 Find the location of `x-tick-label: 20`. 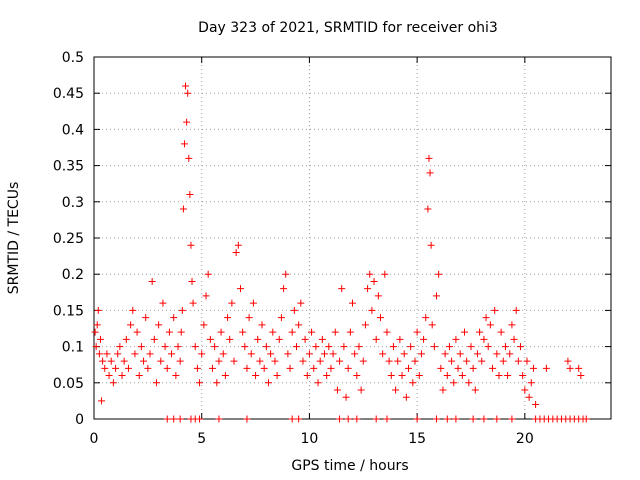

x-tick-label: 20 is located at coordinates (525, 439).